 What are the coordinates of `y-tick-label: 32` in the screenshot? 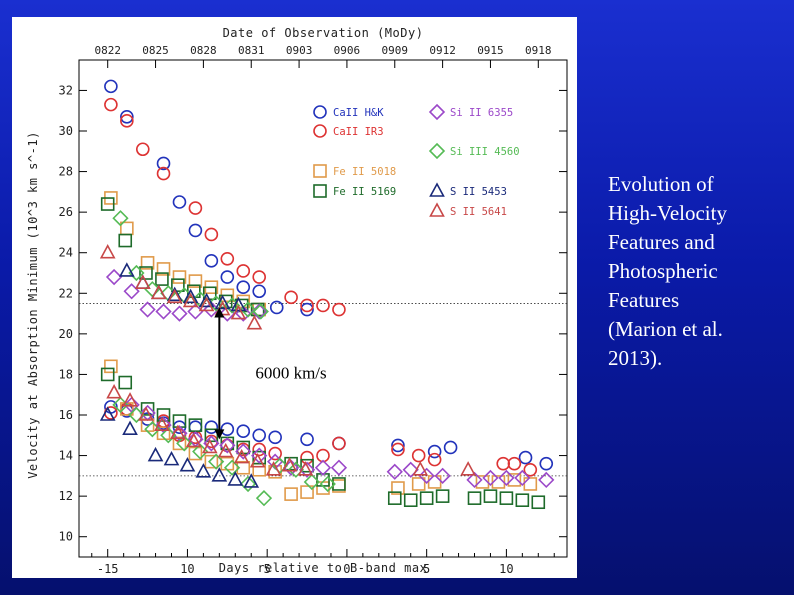 It's located at (66, 90).